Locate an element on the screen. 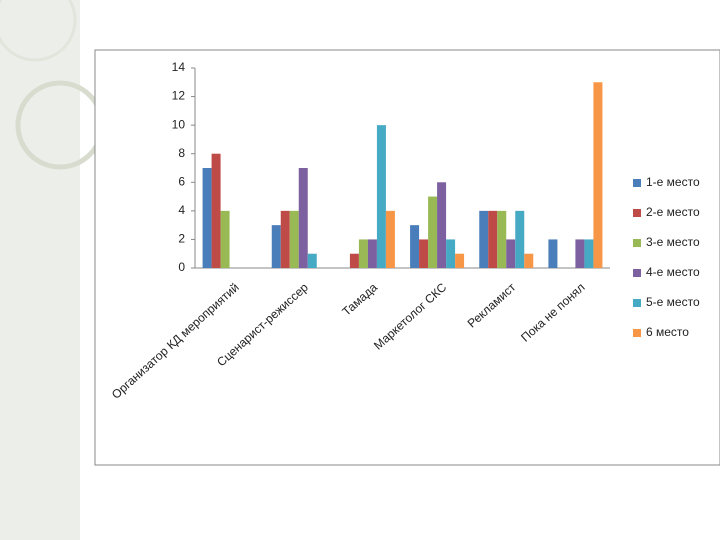 The image size is (720, 540). legend-label: 6 место is located at coordinates (667, 332).